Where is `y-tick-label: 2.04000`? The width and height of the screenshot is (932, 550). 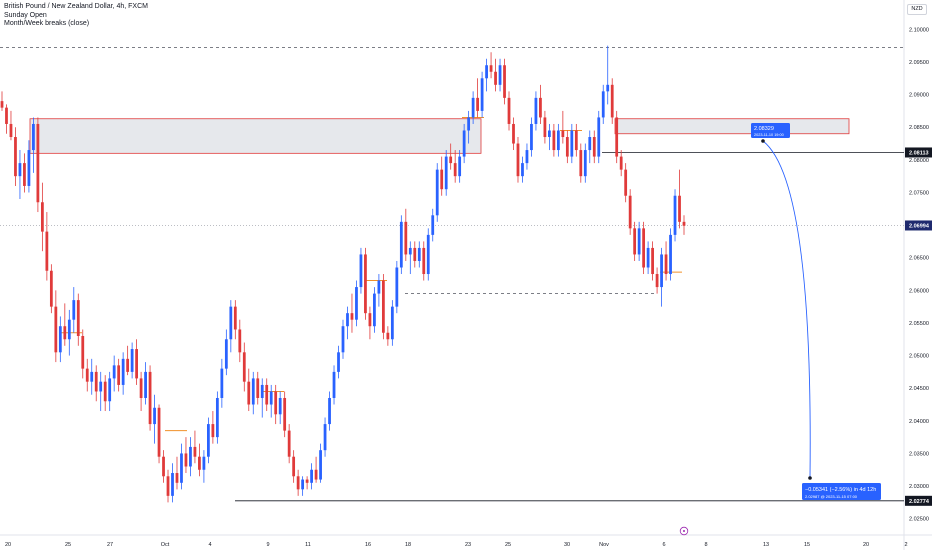
y-tick-label: 2.04000 is located at coordinates (919, 422).